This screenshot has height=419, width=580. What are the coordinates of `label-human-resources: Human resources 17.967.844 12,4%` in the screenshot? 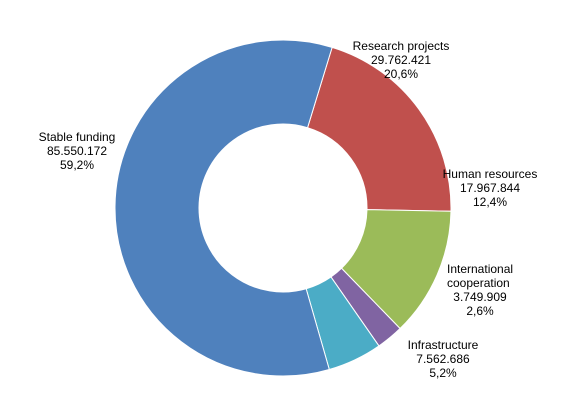 It's located at (490, 188).